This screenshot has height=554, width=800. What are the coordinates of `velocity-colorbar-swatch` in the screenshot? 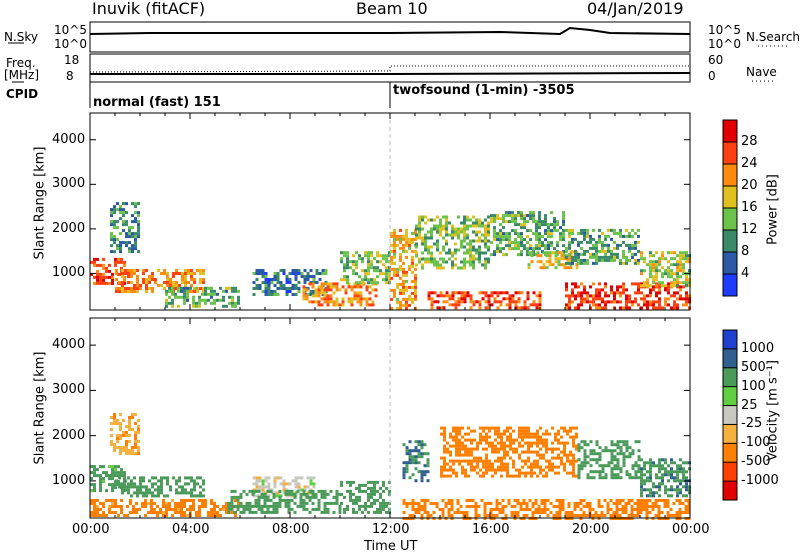 It's located at (730, 472).